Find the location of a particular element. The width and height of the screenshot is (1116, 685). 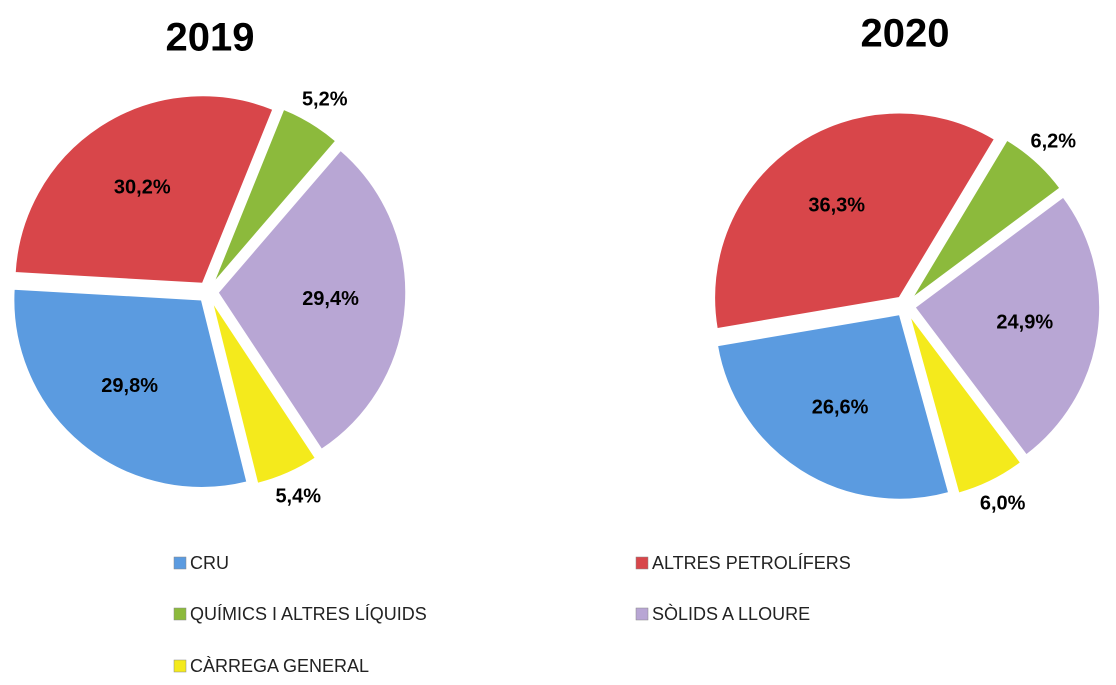

data-label: 29,8% is located at coordinates (129, 386).